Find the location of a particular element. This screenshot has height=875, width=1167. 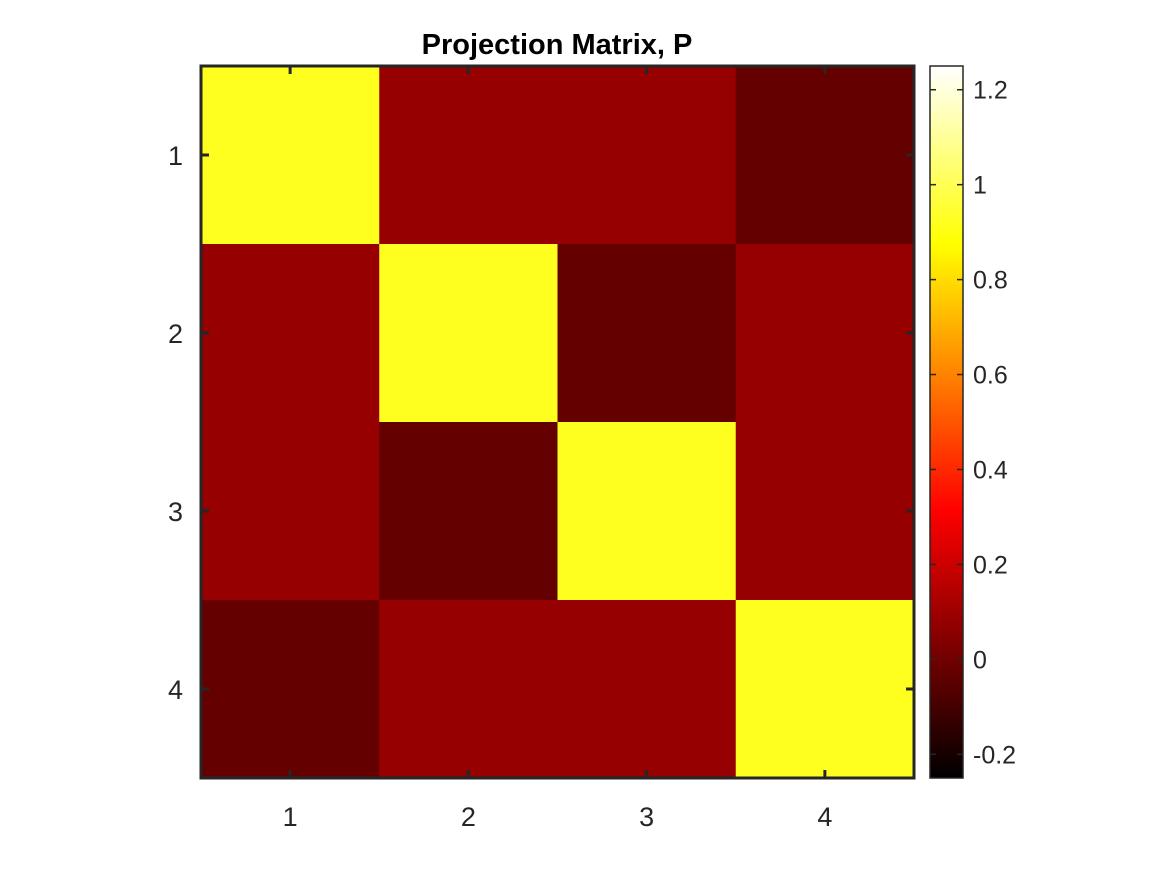

y-tick-label: 3 is located at coordinates (175, 512).